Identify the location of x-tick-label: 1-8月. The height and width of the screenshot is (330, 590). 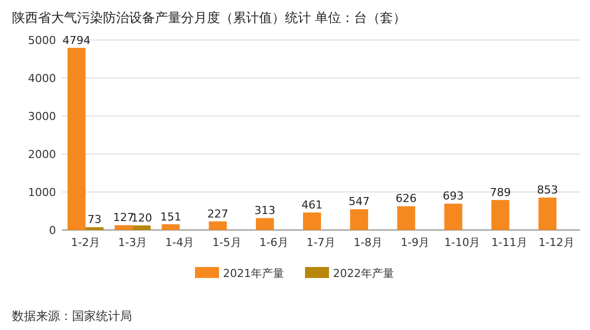
(368, 242).